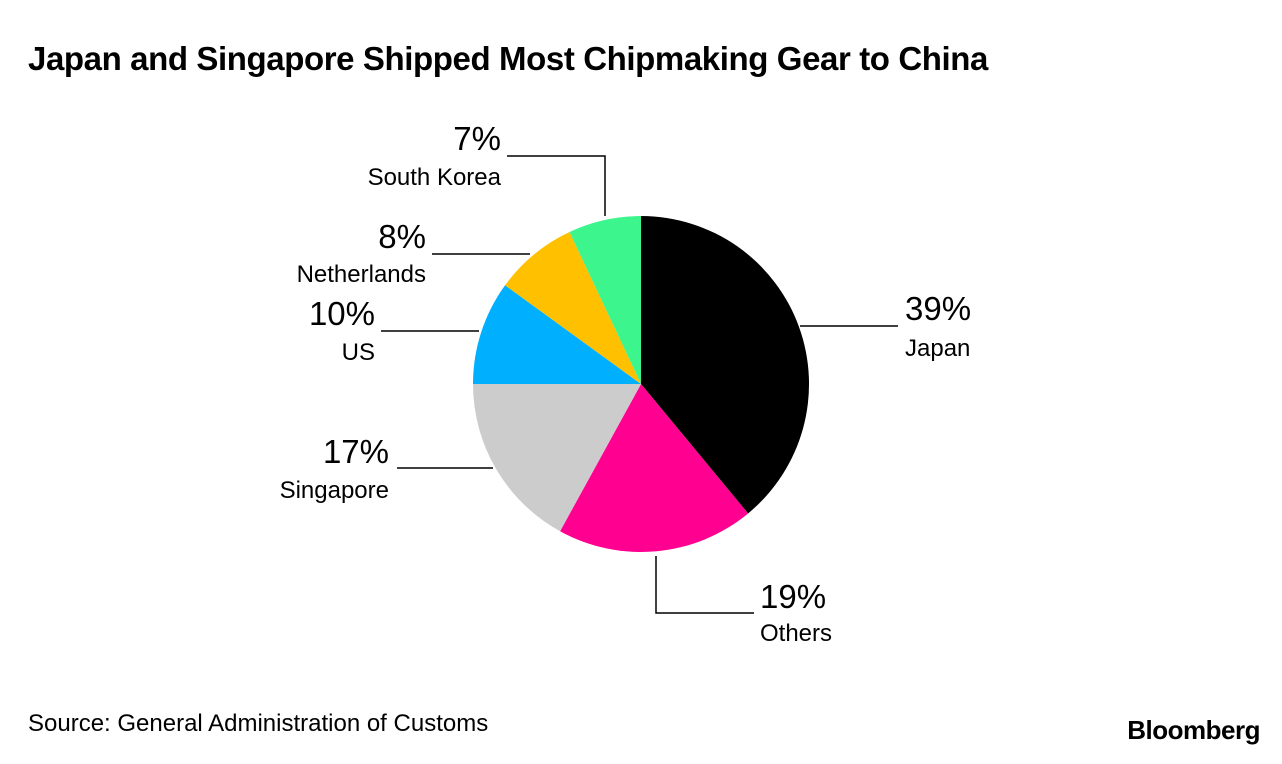 The width and height of the screenshot is (1282, 764). What do you see at coordinates (477, 138) in the screenshot?
I see `data-label-south-korea: 7%` at bounding box center [477, 138].